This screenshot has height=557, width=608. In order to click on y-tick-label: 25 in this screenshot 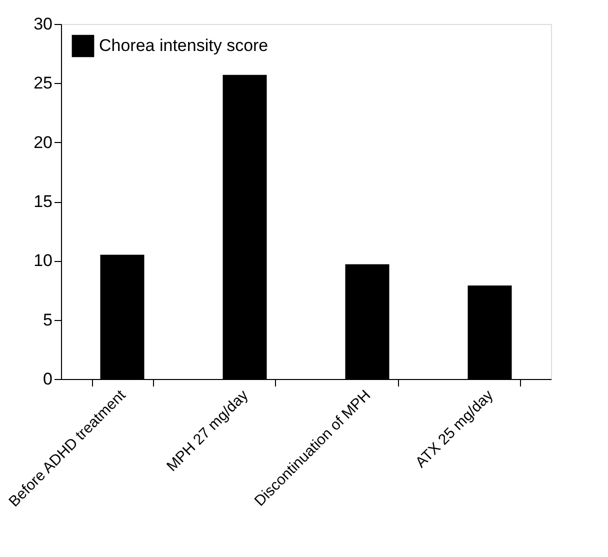, I will do `click(43, 83)`.